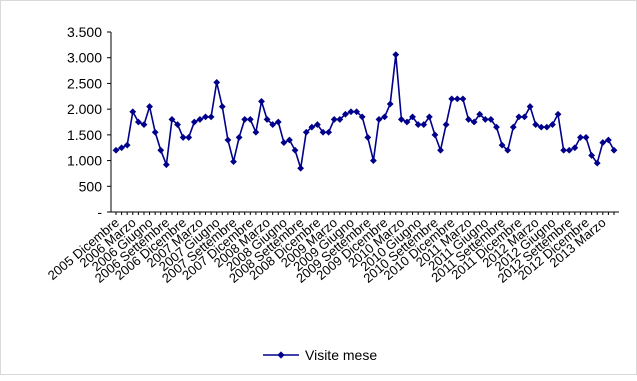 This screenshot has width=637, height=381. What do you see at coordinates (341, 355) in the screenshot?
I see `legend-label: Visite mese` at bounding box center [341, 355].